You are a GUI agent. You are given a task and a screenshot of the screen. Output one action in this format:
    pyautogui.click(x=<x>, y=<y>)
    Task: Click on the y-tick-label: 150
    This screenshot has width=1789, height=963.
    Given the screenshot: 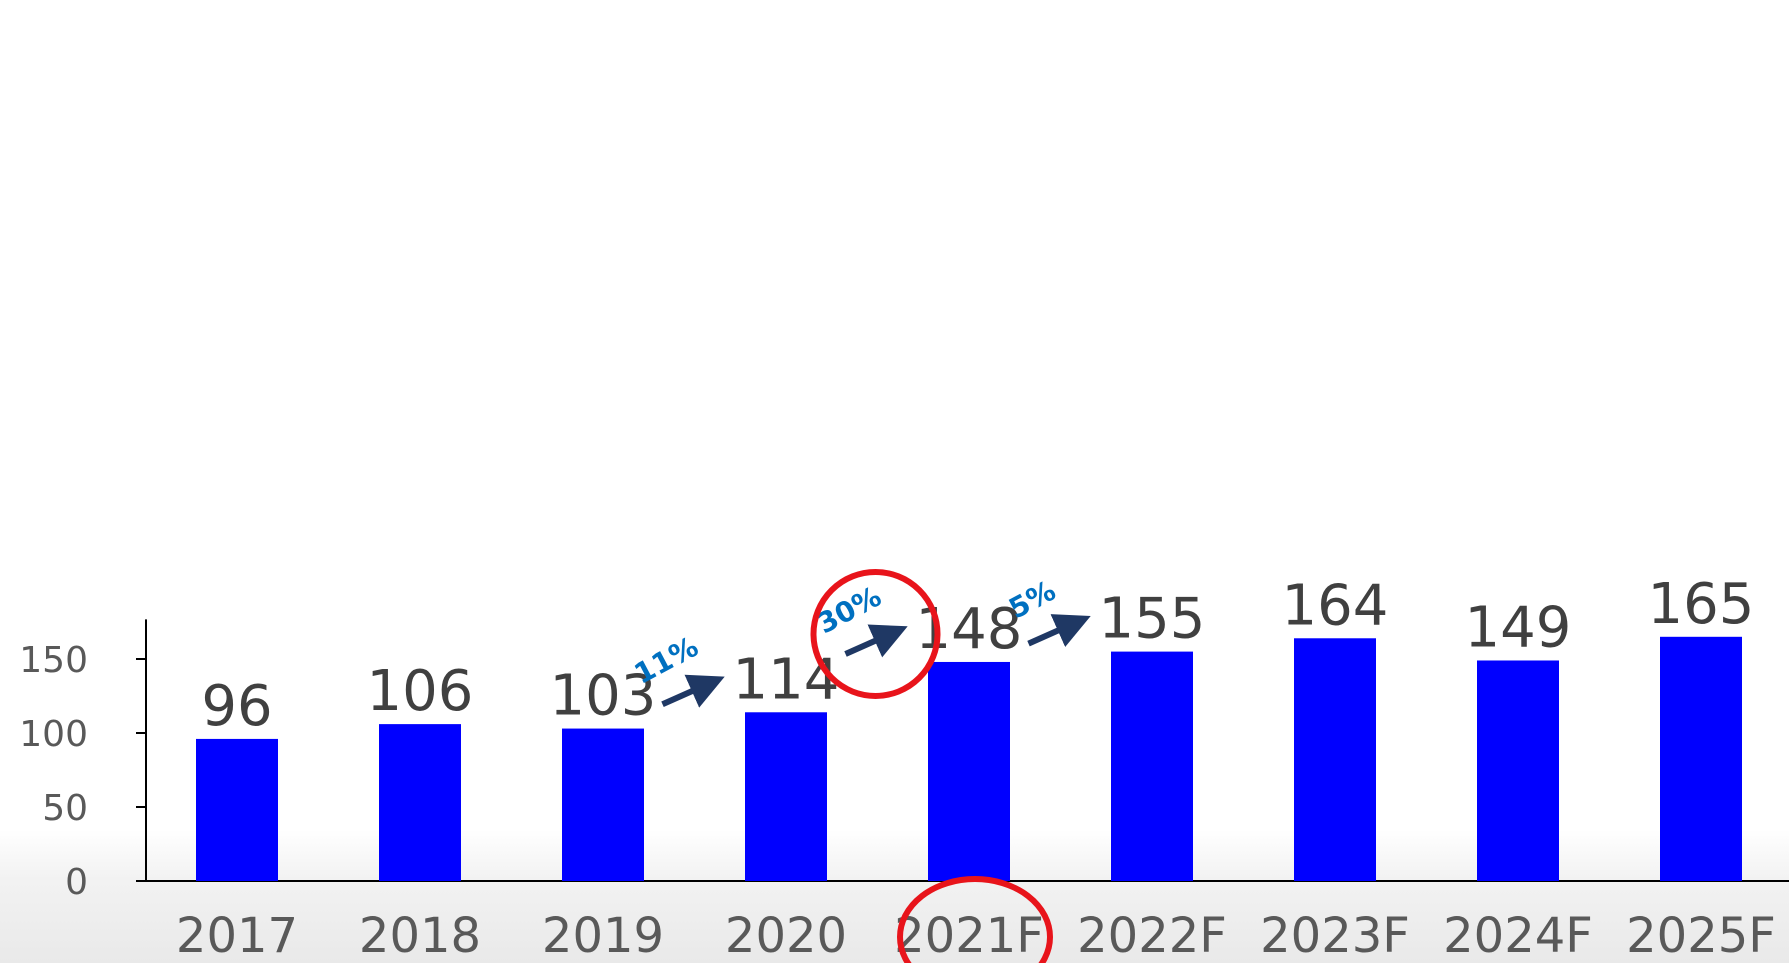 What is the action you would take?
    pyautogui.click(x=53, y=660)
    